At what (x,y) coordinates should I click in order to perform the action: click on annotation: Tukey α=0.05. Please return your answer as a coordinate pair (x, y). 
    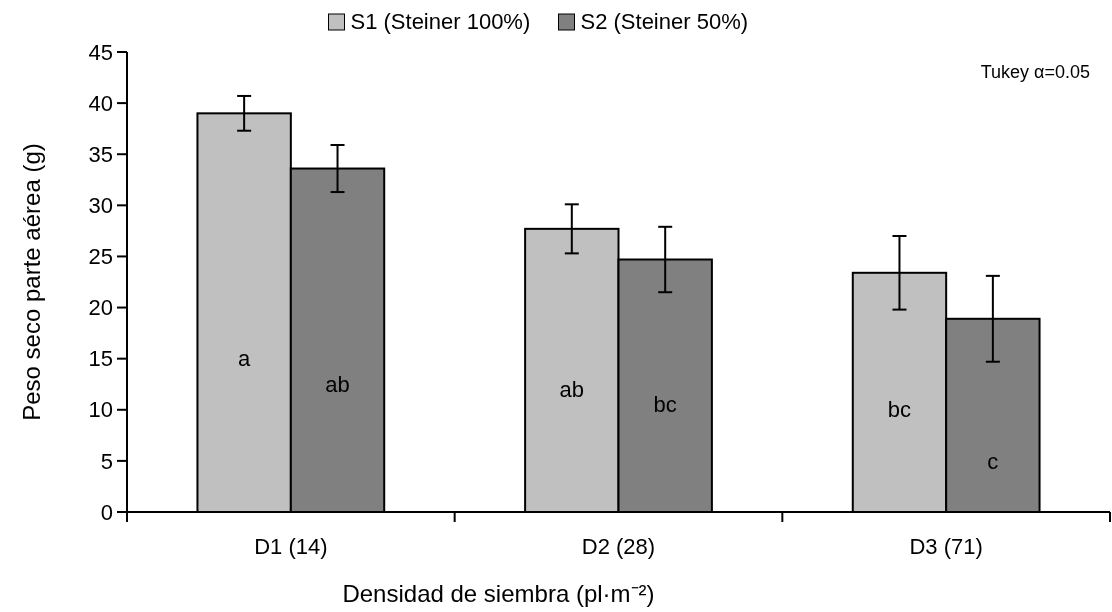
    Looking at the image, I should click on (1035, 72).